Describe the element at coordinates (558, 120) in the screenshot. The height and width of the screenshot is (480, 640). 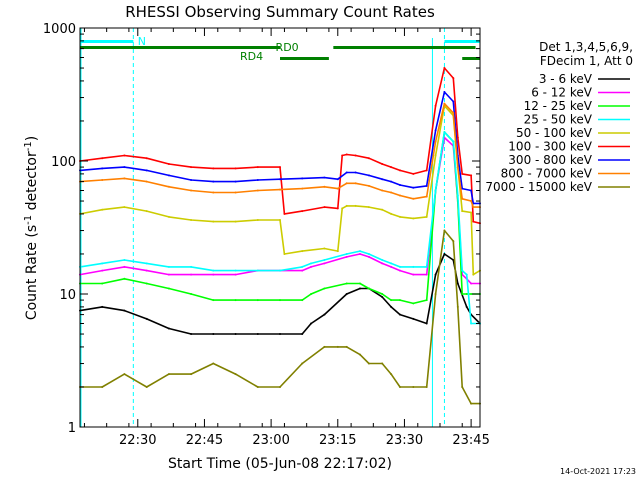
I see `legend-label-3: 25 - 50 keV` at that location.